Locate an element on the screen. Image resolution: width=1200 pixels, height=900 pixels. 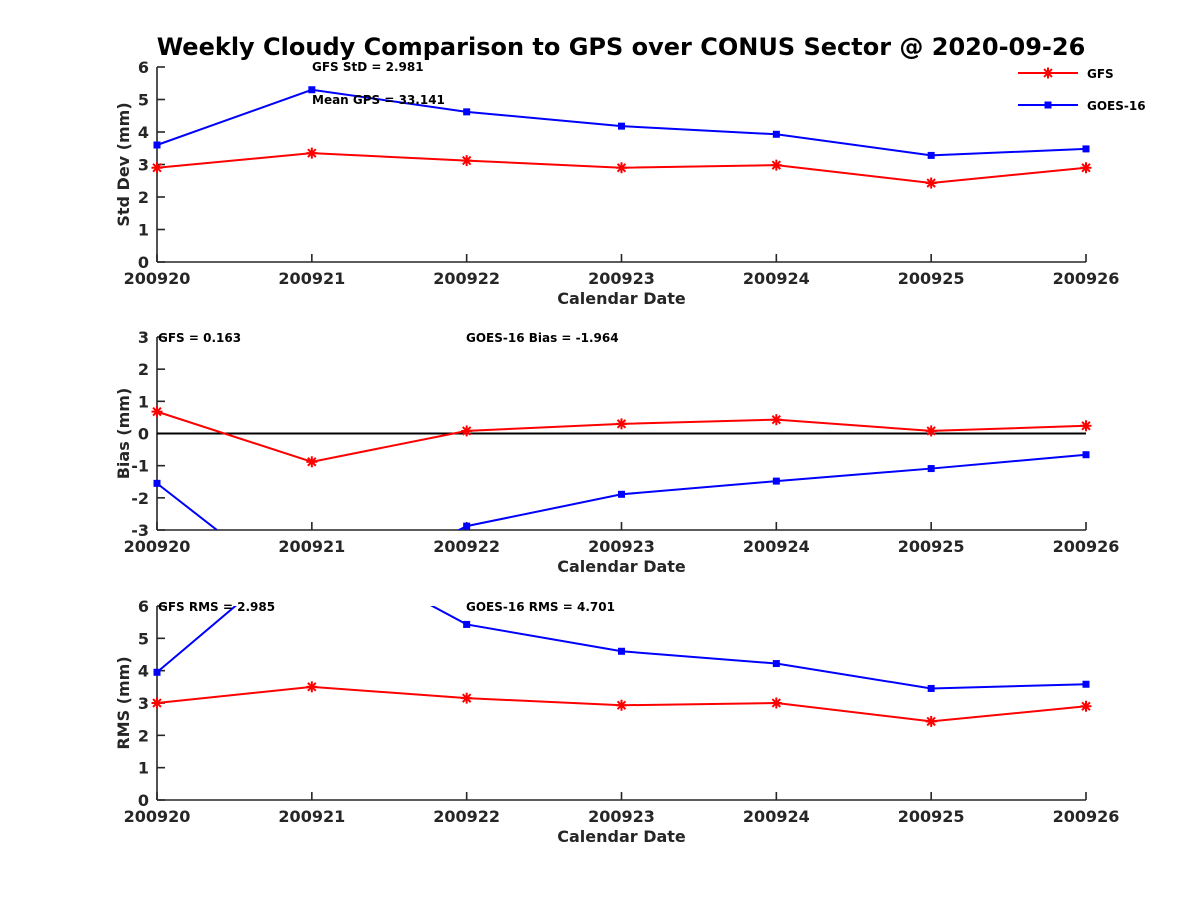
y-tick-label: -2 is located at coordinates (140, 498).